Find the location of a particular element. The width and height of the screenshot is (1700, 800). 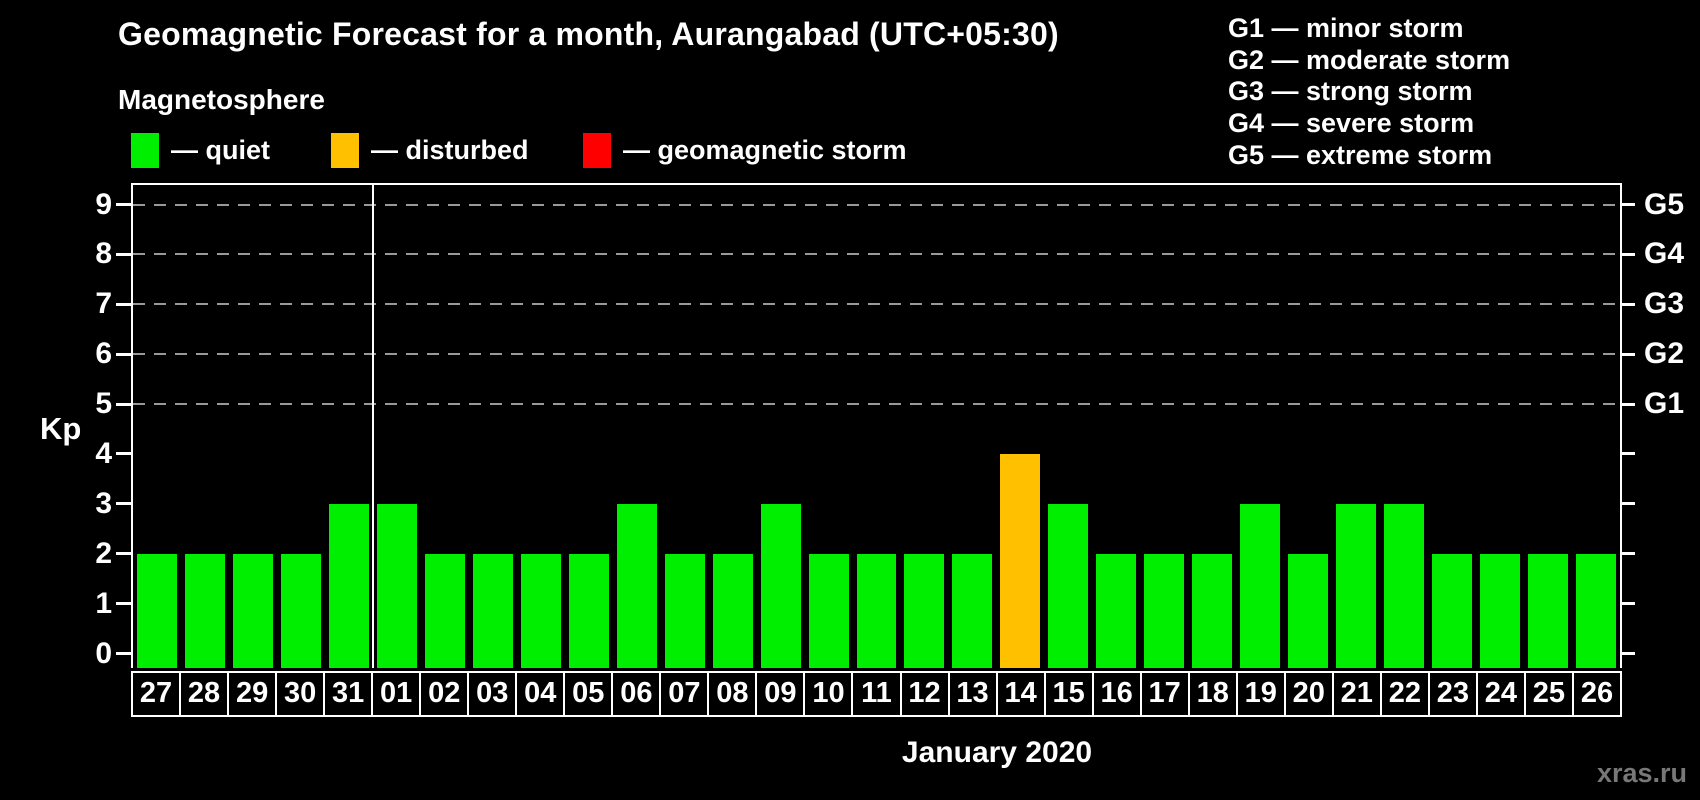

day-label-15: 15 is located at coordinates (1067, 694).